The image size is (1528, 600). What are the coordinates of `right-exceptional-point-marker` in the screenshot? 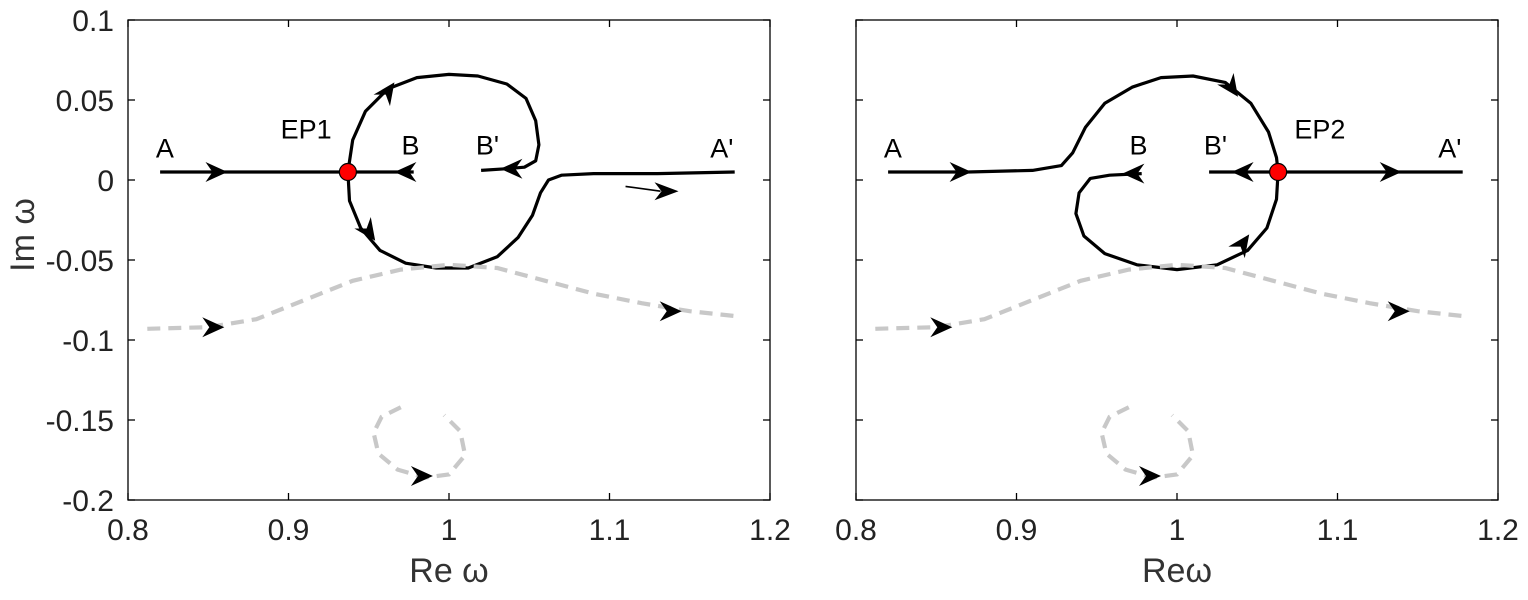 It's located at (1278, 172).